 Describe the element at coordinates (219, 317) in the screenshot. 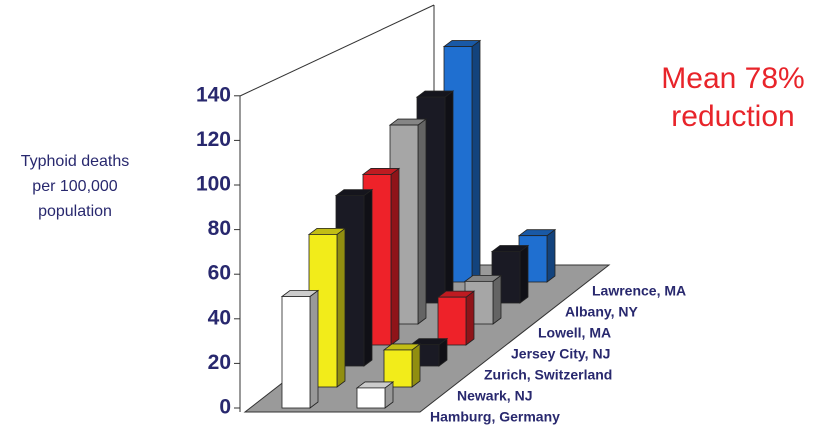

I see `y-tick-label: 40` at that location.